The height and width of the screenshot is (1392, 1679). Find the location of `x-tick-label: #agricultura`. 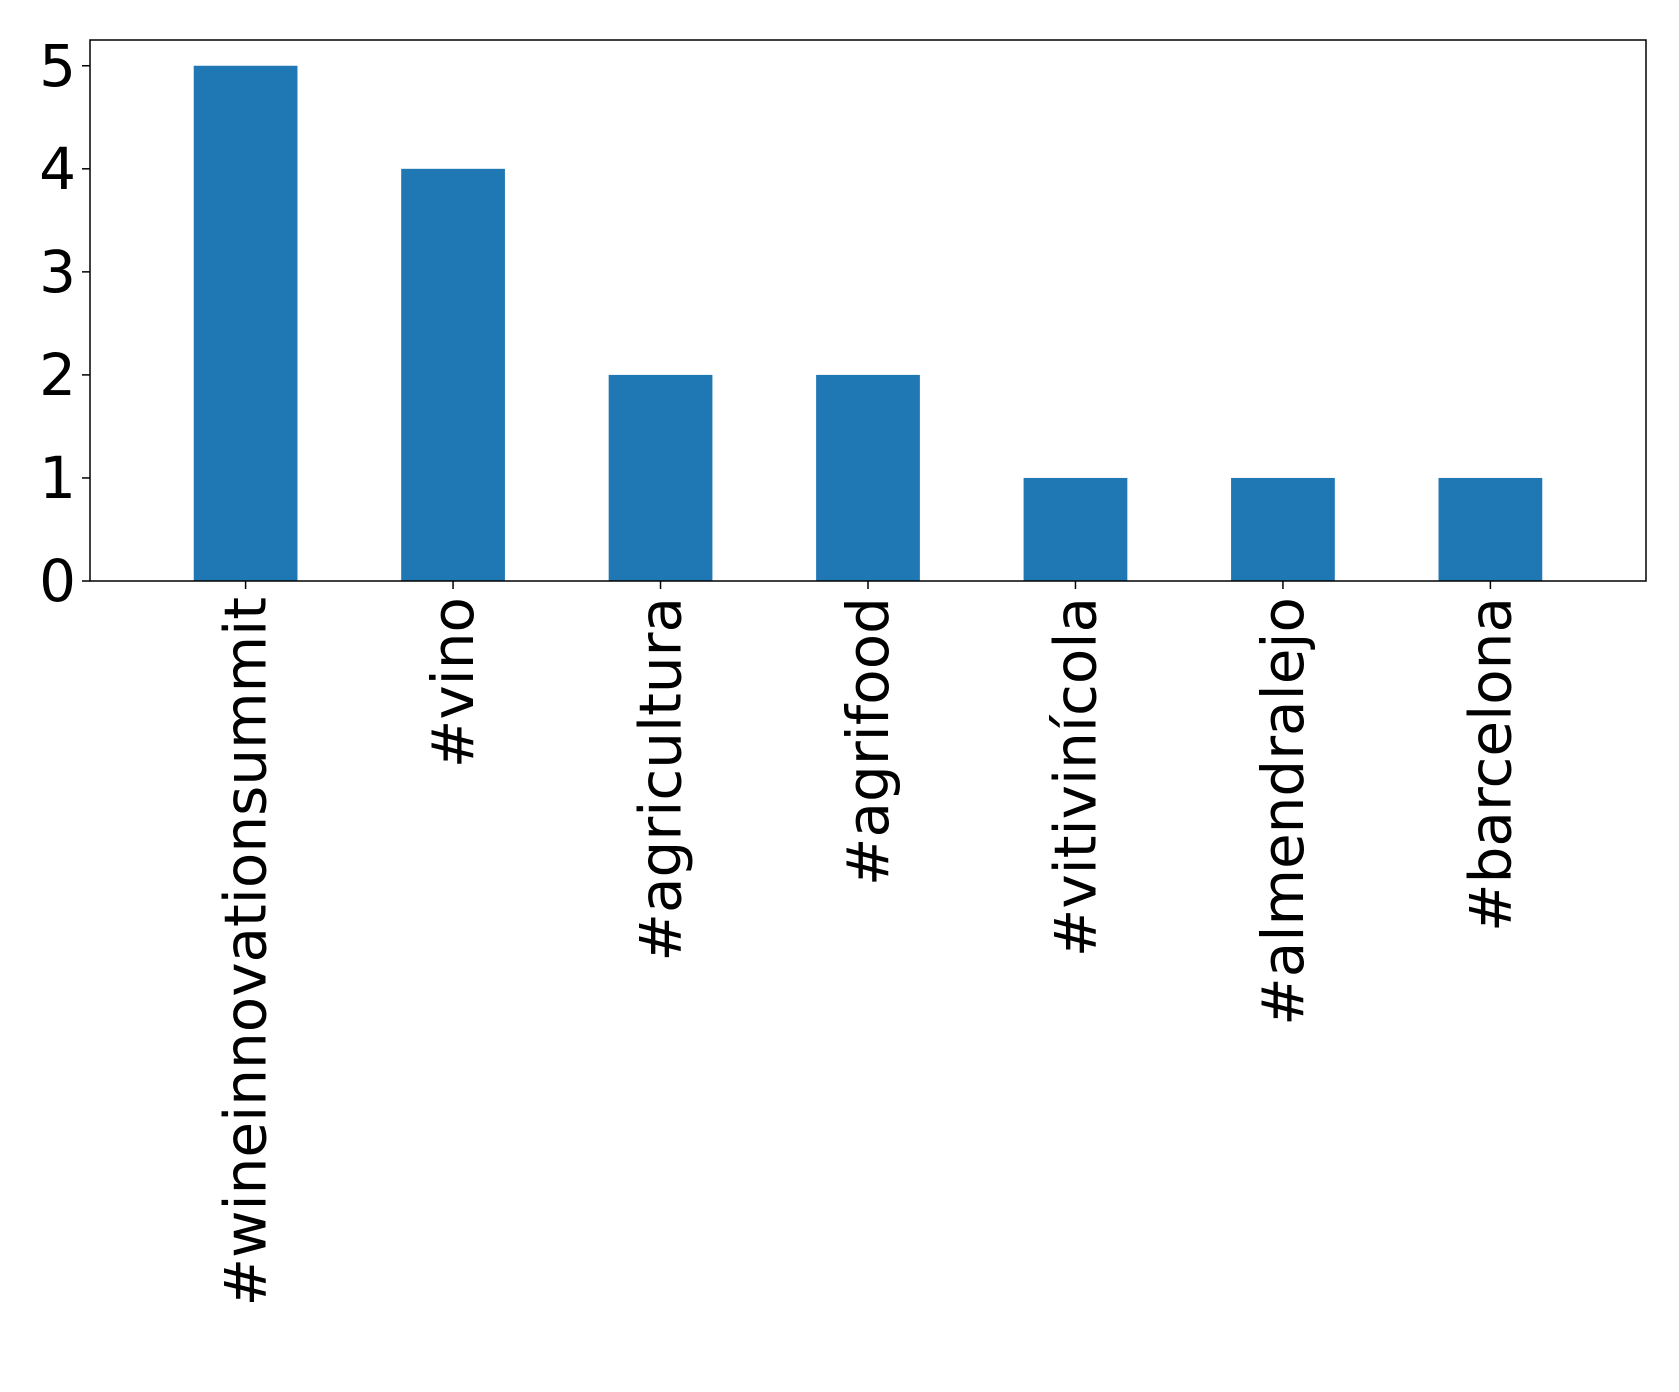

x-tick-label: #agricultura is located at coordinates (661, 779).